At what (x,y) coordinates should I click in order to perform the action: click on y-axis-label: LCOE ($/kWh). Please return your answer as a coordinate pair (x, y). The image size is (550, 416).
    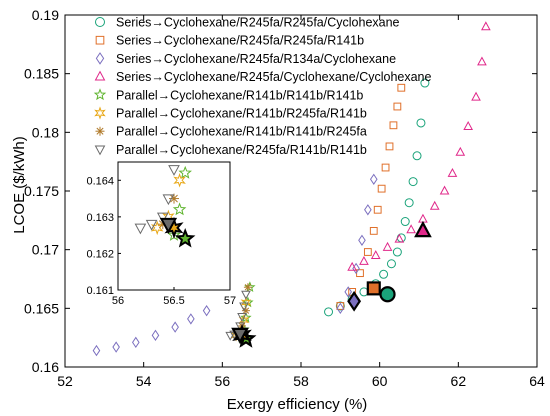
    Looking at the image, I should click on (19, 185).